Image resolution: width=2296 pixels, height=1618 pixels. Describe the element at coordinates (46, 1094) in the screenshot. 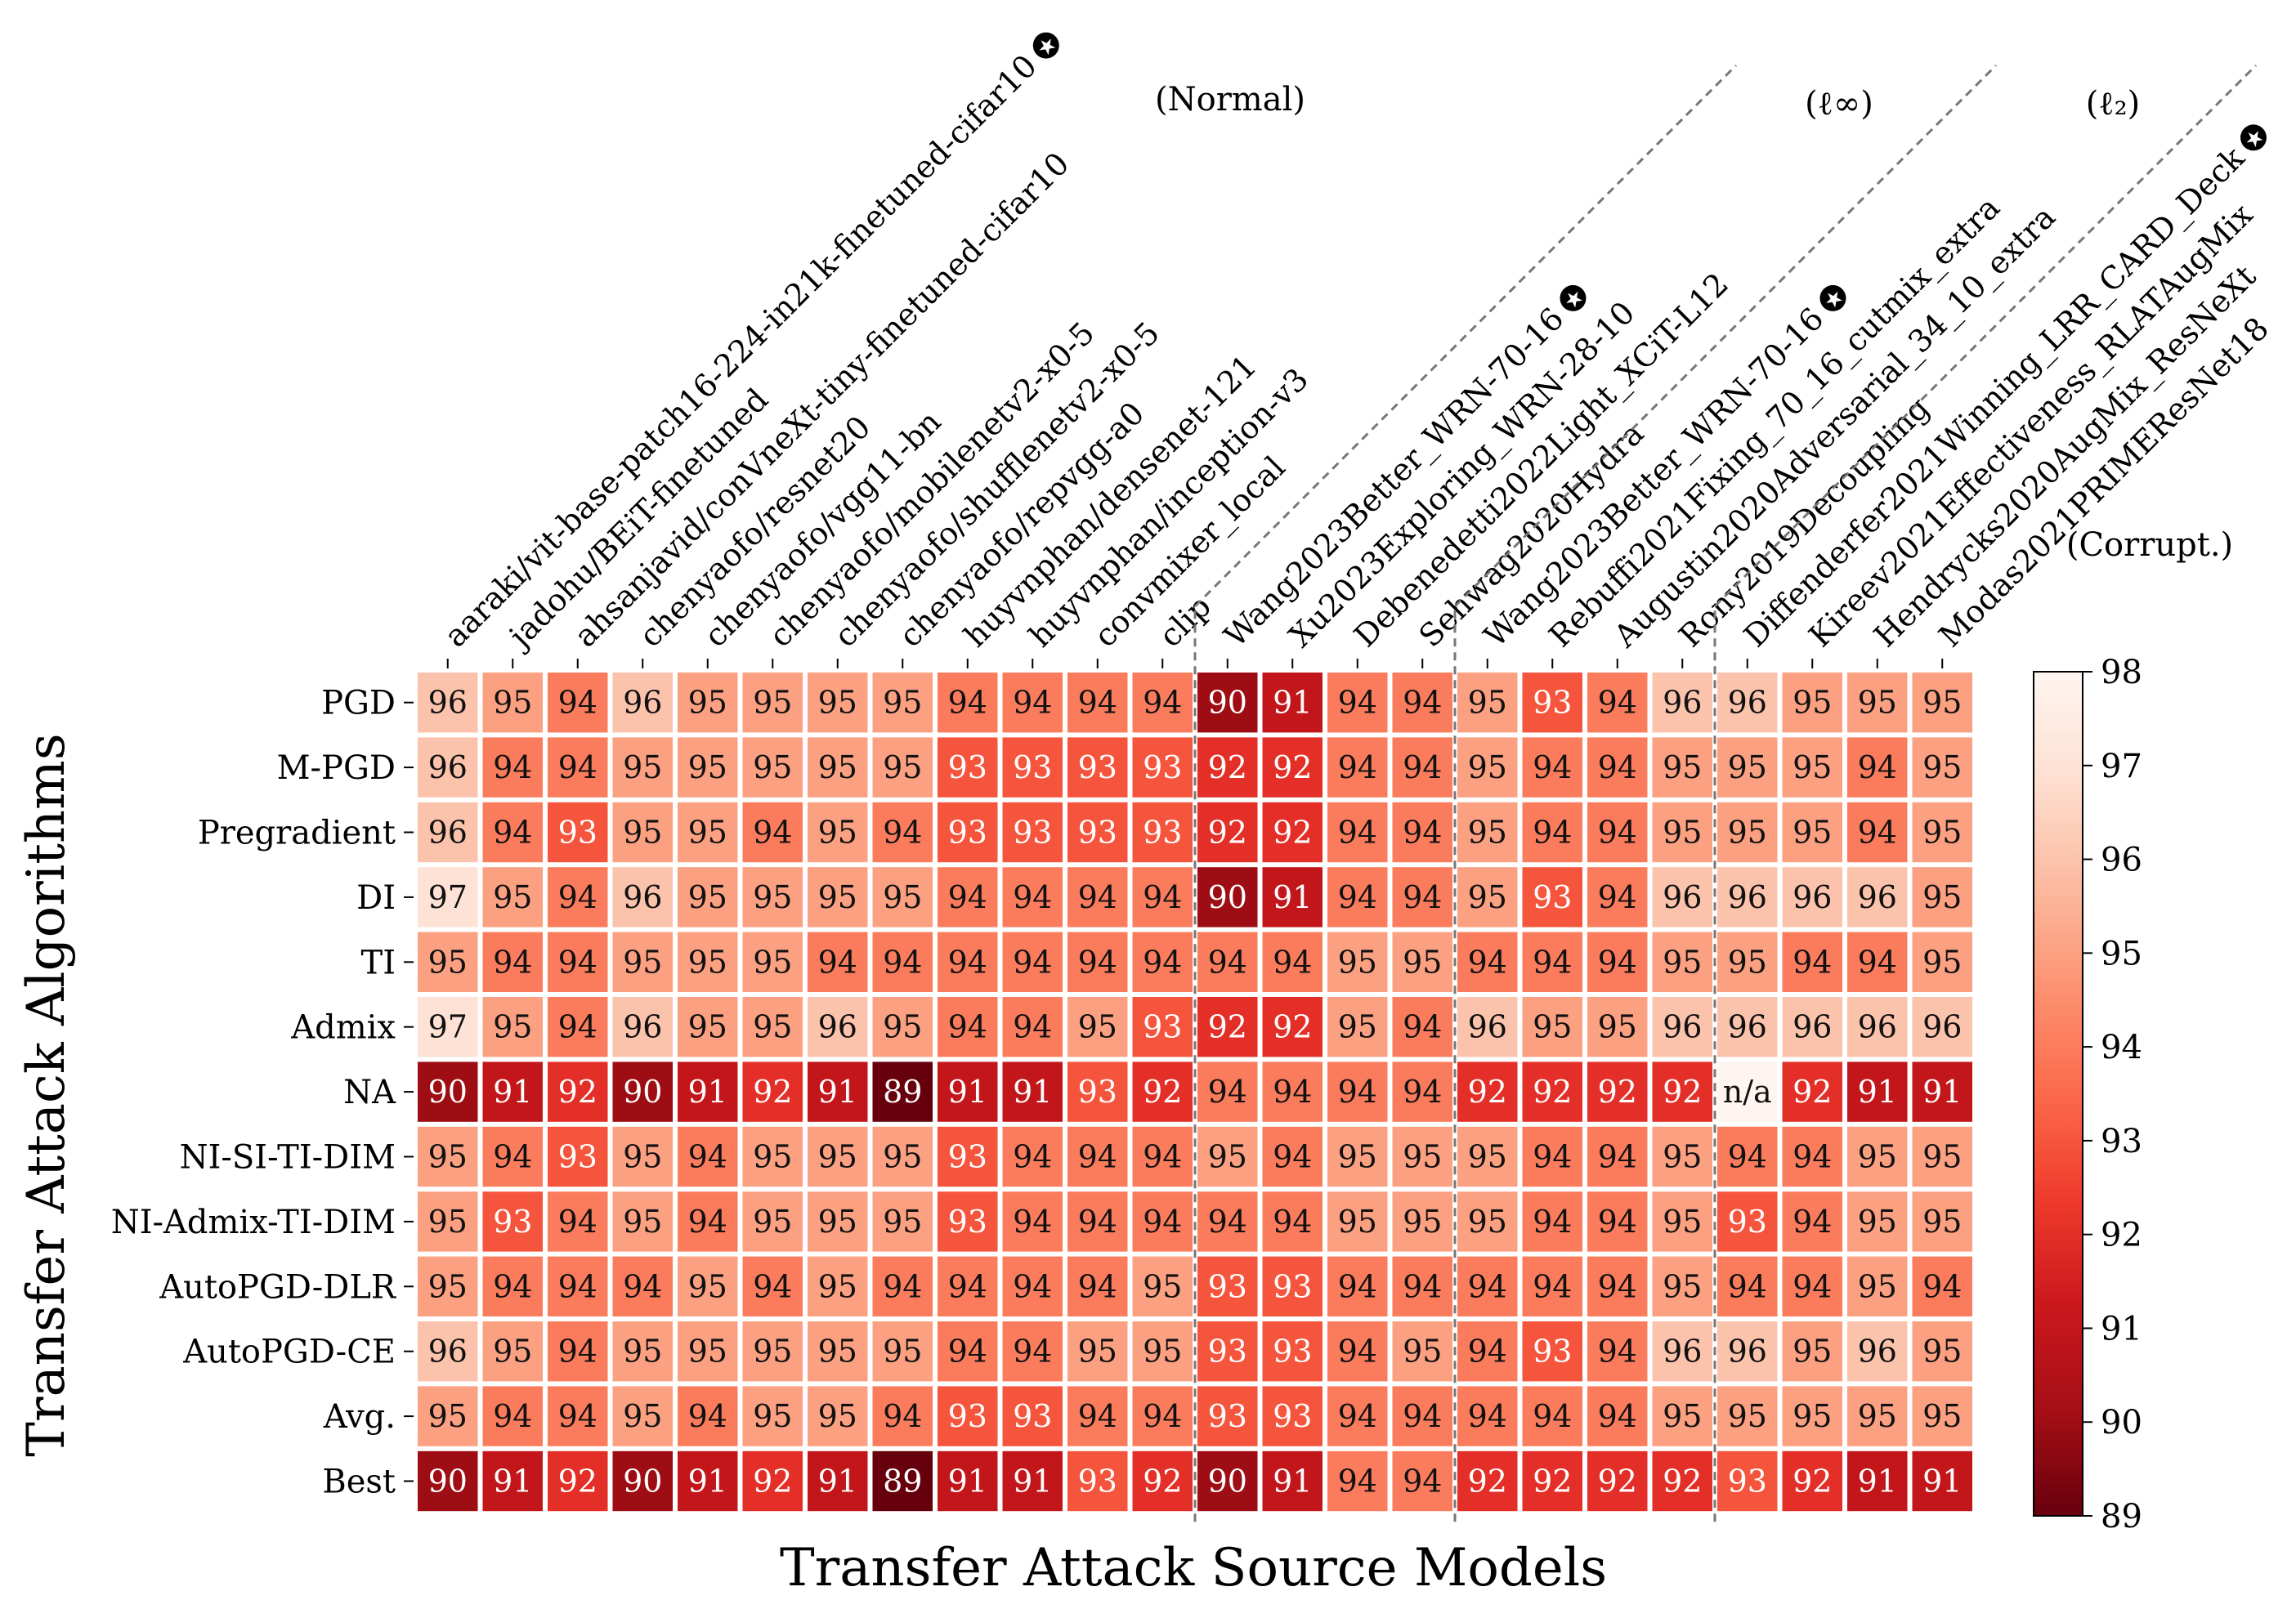

I see `y-axis-label: Transfer Attack Algorithms` at that location.